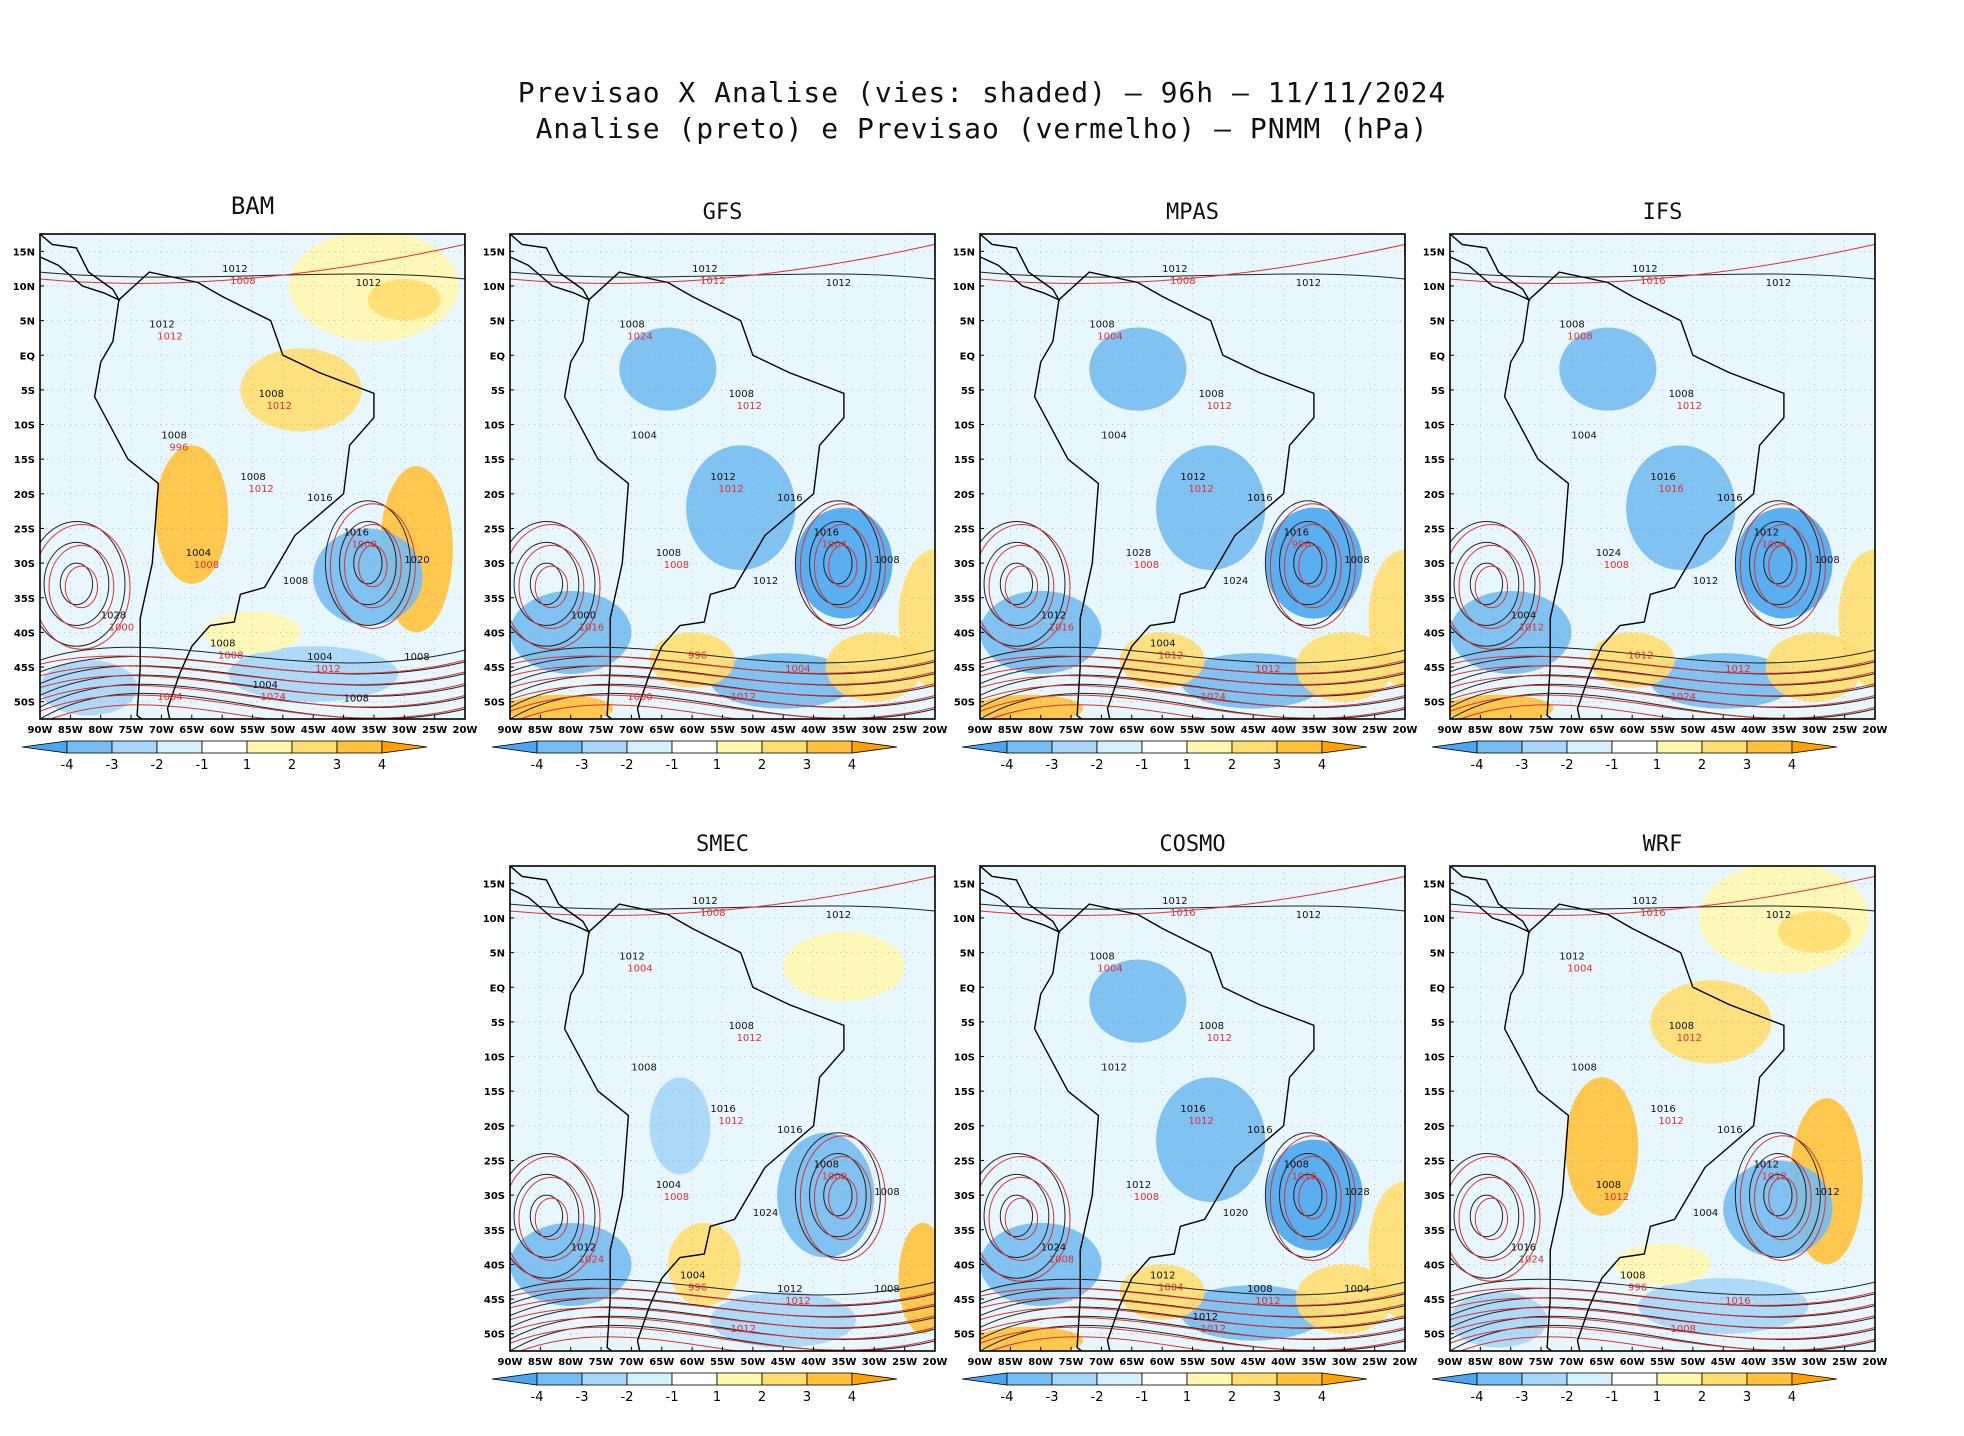 This screenshot has height=1436, width=1964. I want to click on isobar-label-analysis: 1028, so click(1138, 553).